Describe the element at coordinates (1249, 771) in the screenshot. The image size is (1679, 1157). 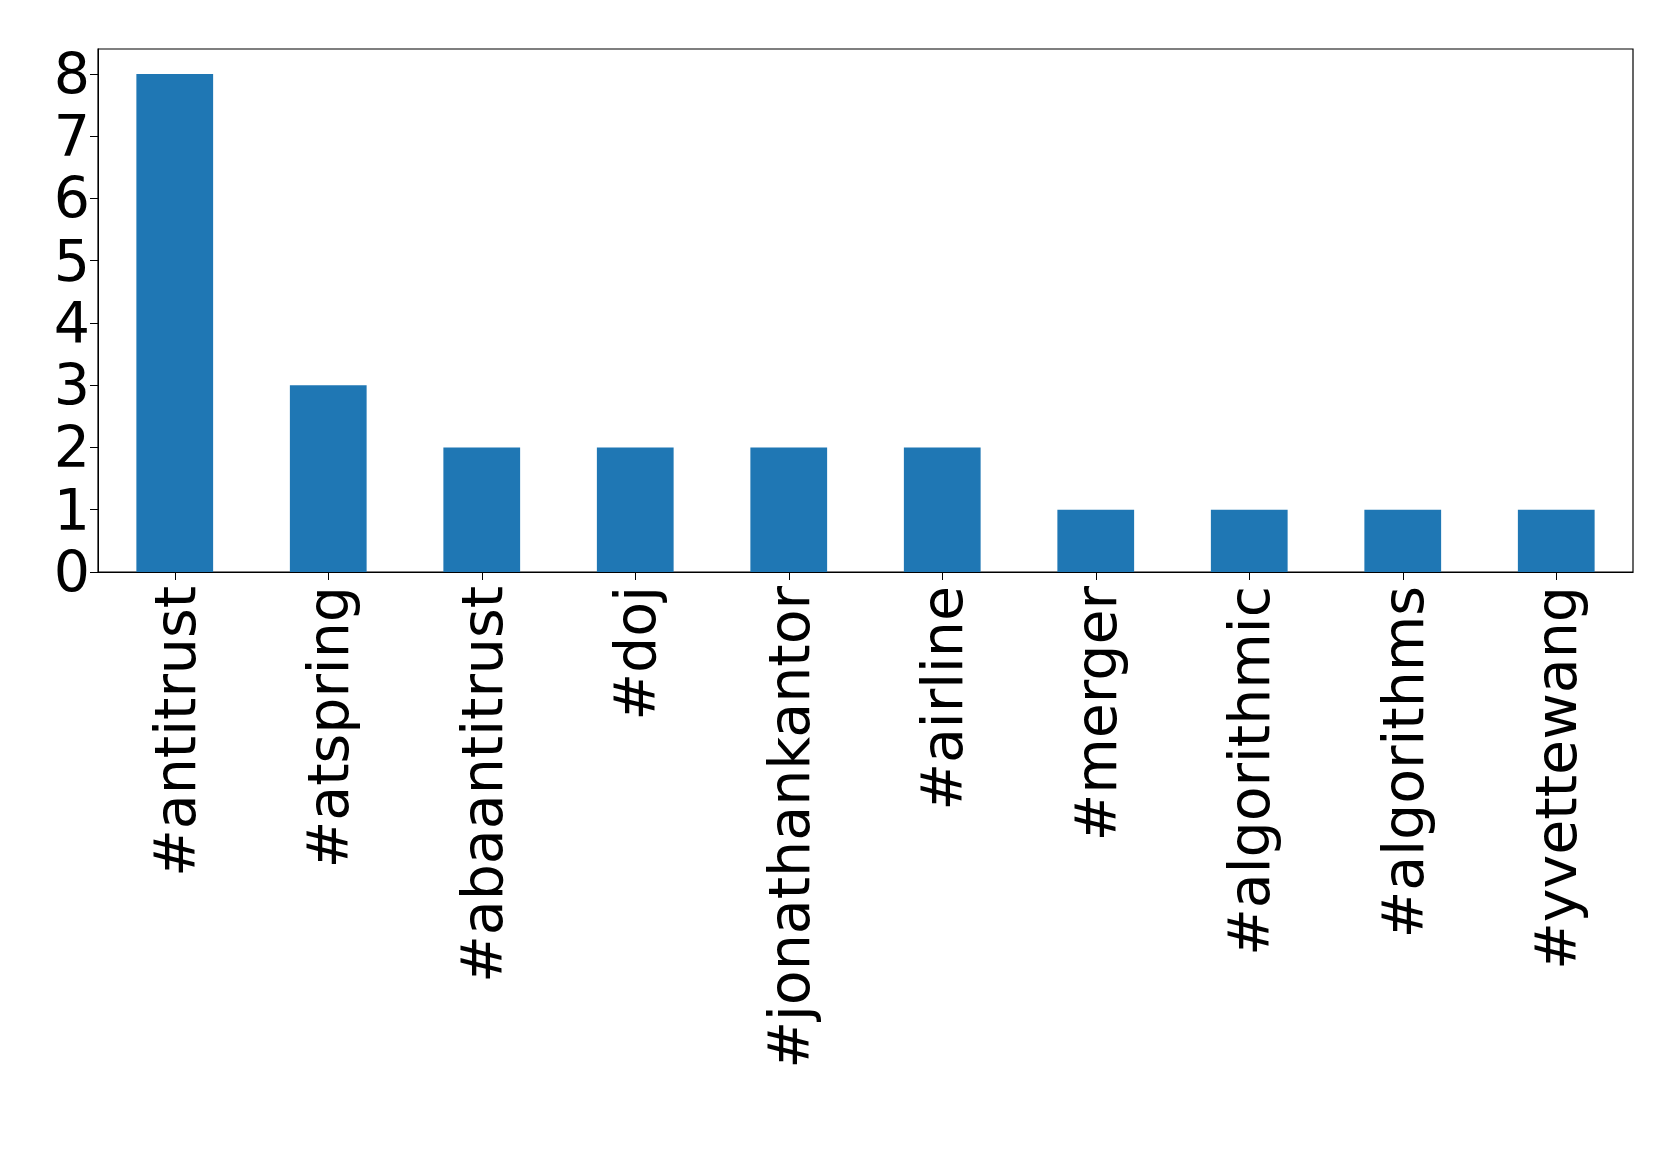
I see `x-tick-label: #algorithmic` at that location.